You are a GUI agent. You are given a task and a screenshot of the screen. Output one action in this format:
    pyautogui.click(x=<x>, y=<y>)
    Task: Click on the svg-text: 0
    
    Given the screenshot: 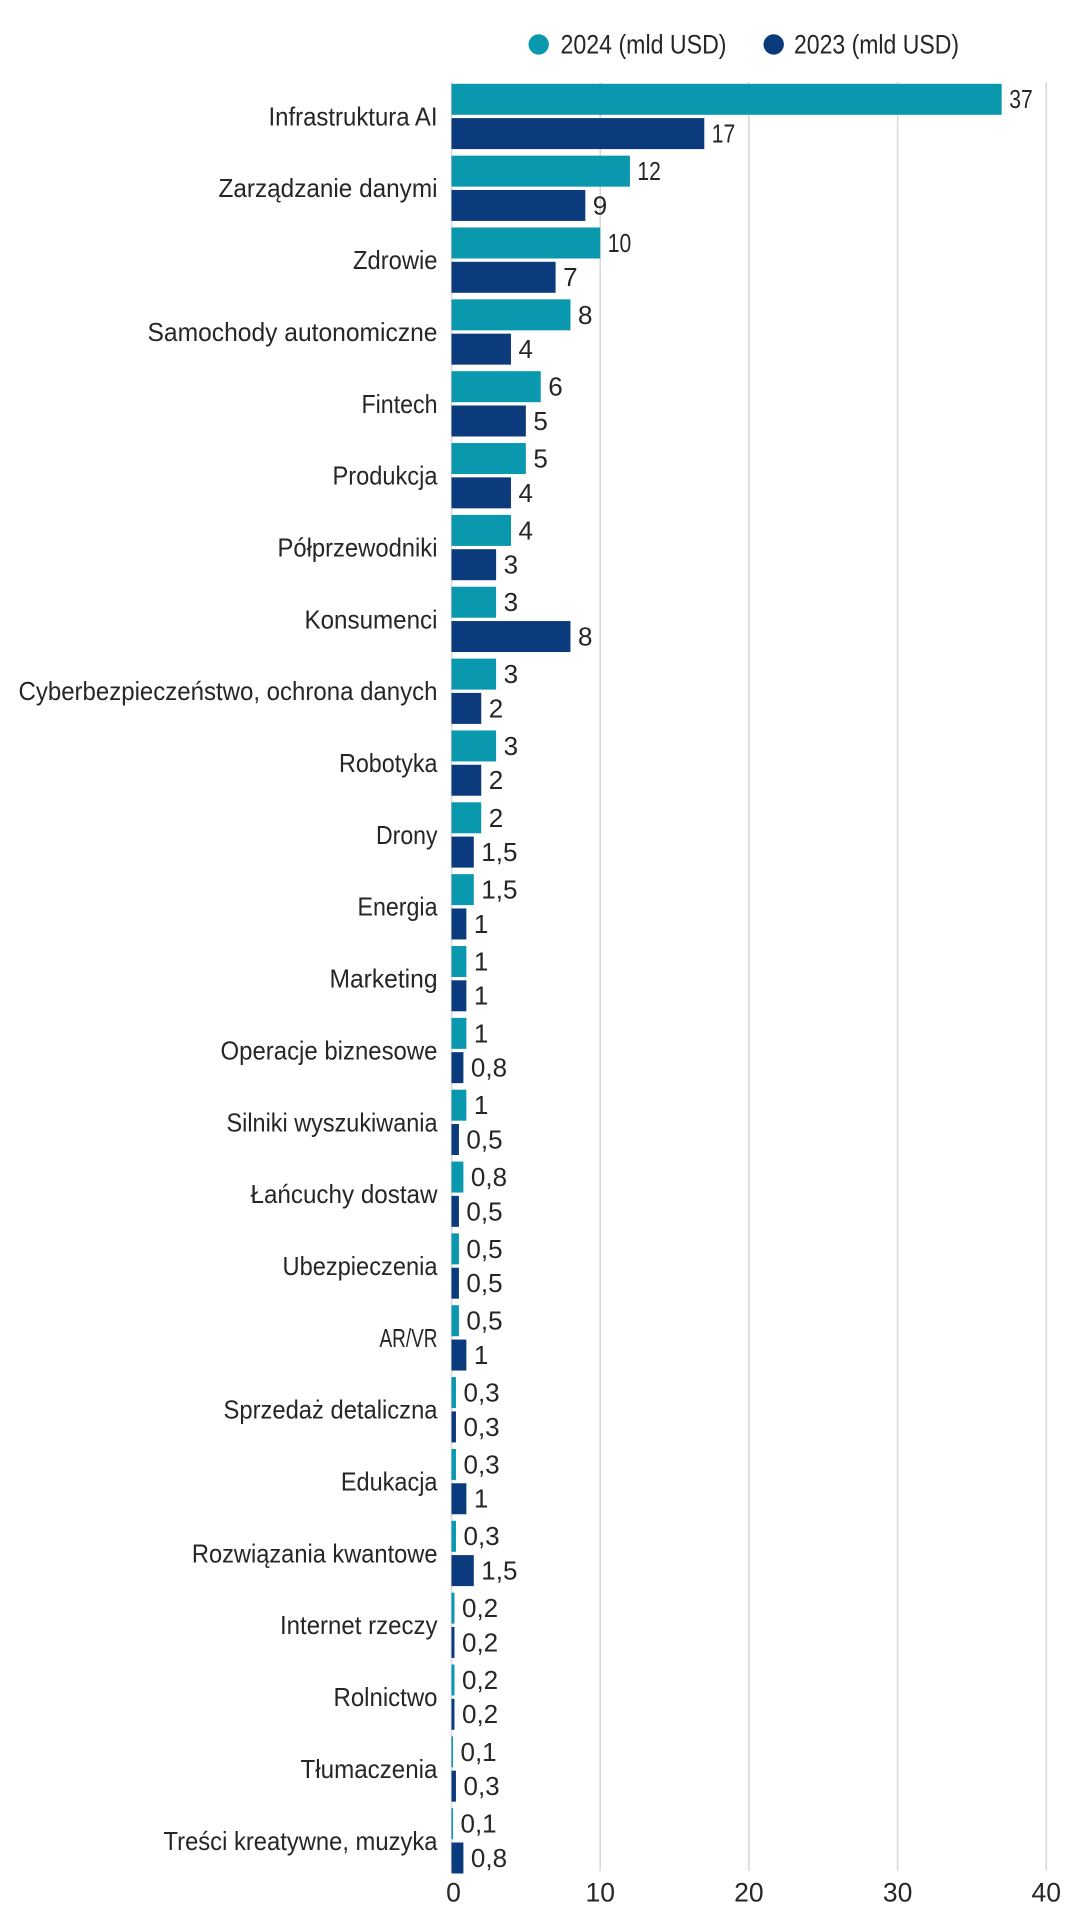 What is the action you would take?
    pyautogui.click(x=453, y=1893)
    